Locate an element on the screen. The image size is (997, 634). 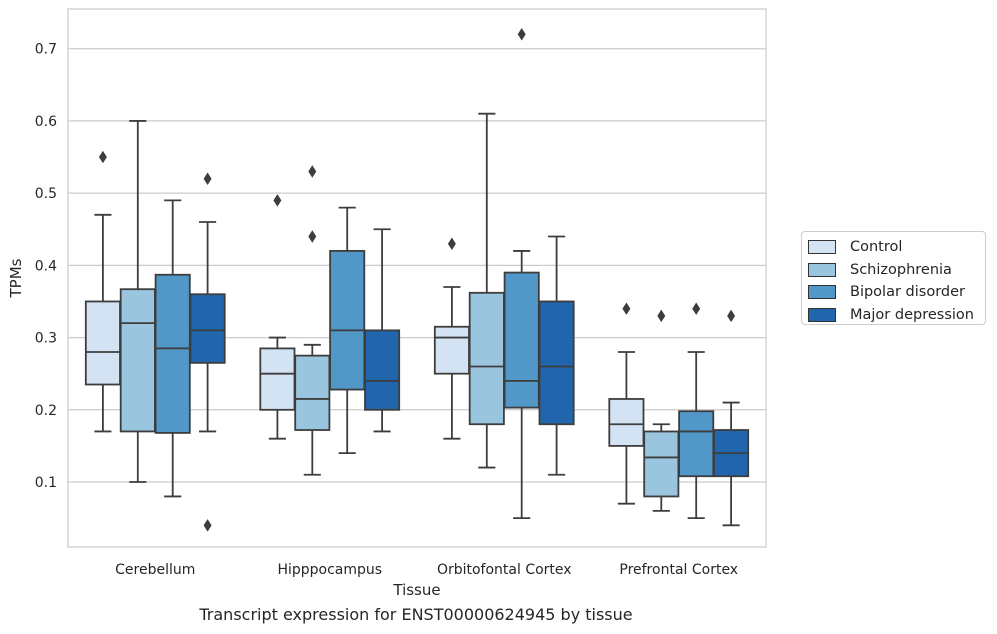
legend-label-major-depression: Major depression is located at coordinates (912, 314).